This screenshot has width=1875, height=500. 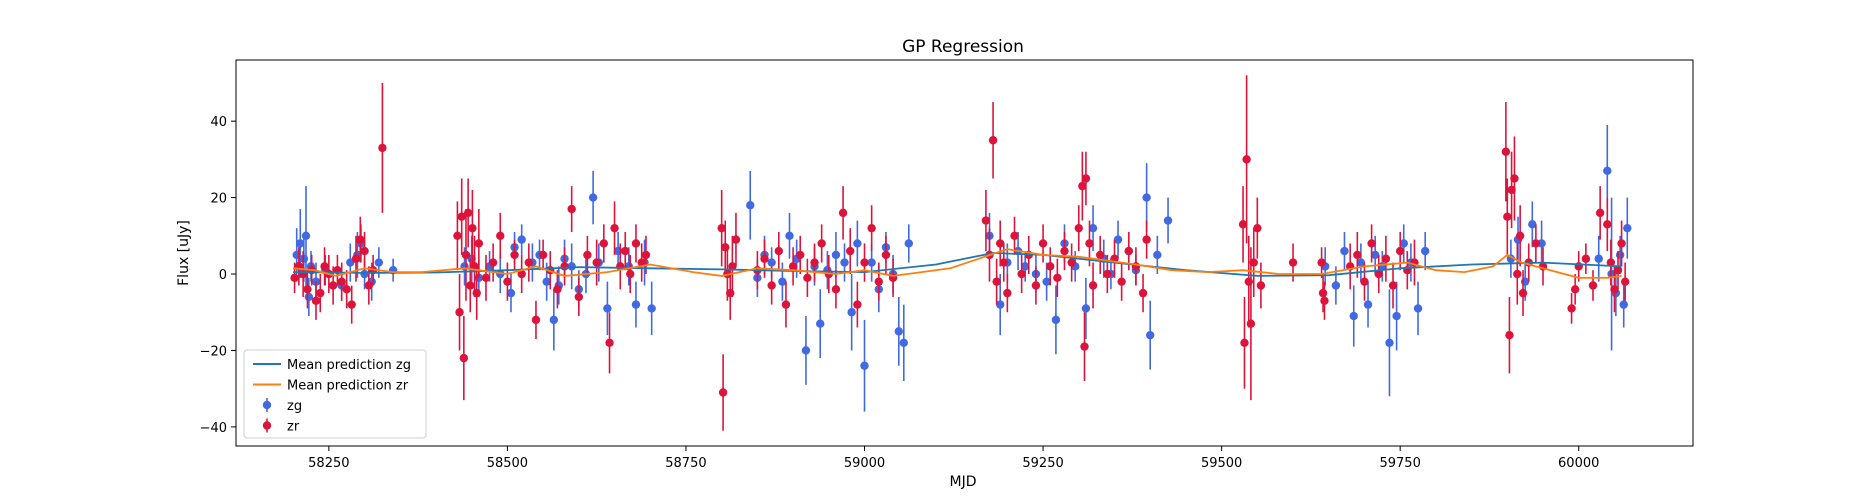 I want to click on y-tick-label: −20, so click(x=213, y=351).